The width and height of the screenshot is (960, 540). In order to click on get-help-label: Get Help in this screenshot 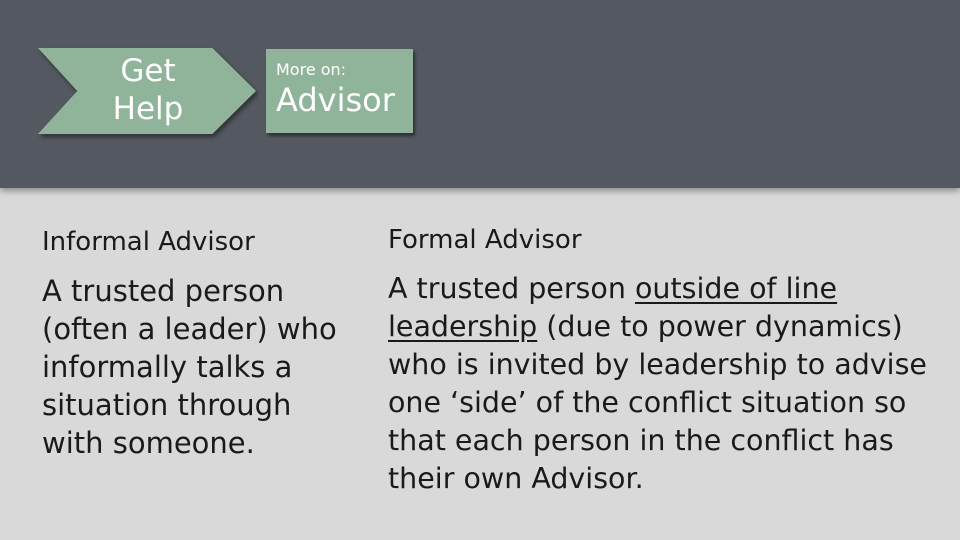, I will do `click(148, 90)`.